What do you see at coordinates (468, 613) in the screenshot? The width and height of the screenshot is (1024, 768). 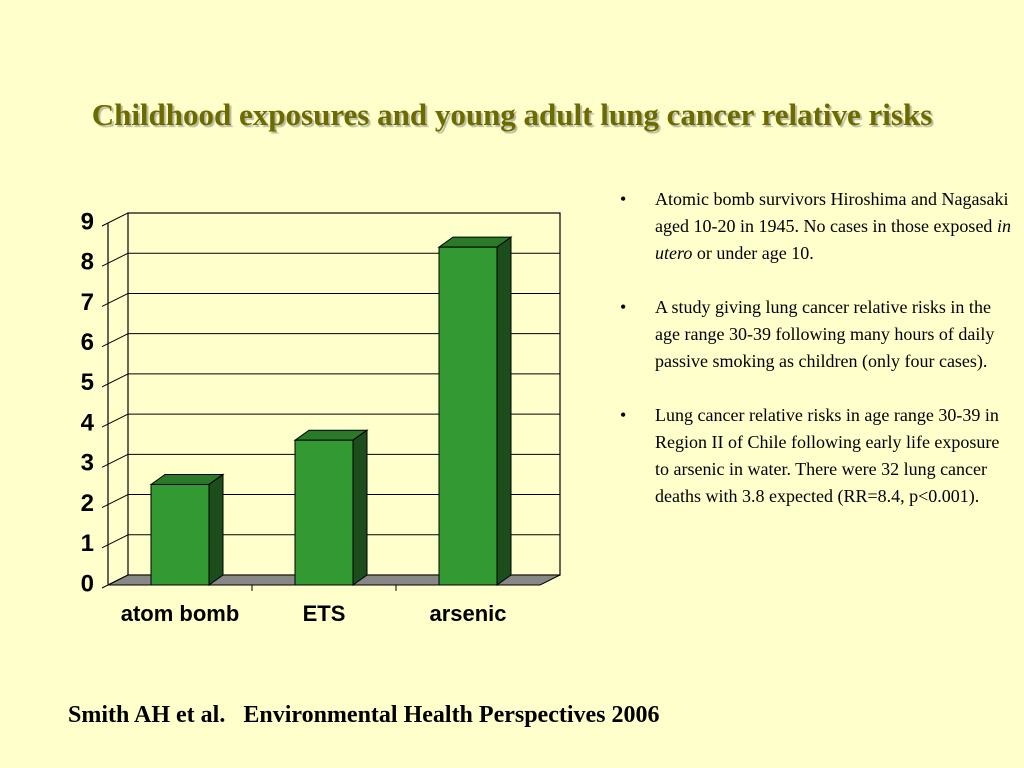 I see `x-tick-label: arsenic` at bounding box center [468, 613].